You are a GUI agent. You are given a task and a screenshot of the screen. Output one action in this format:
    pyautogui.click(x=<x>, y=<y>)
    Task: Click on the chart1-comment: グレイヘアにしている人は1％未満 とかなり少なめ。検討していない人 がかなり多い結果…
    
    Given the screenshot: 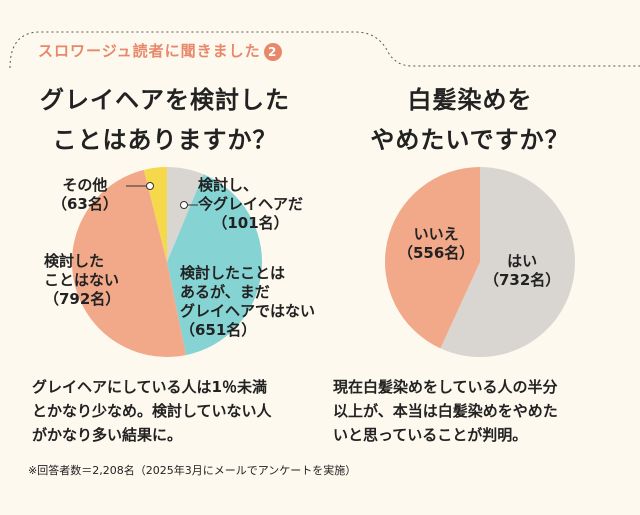 What is the action you would take?
    pyautogui.click(x=152, y=411)
    